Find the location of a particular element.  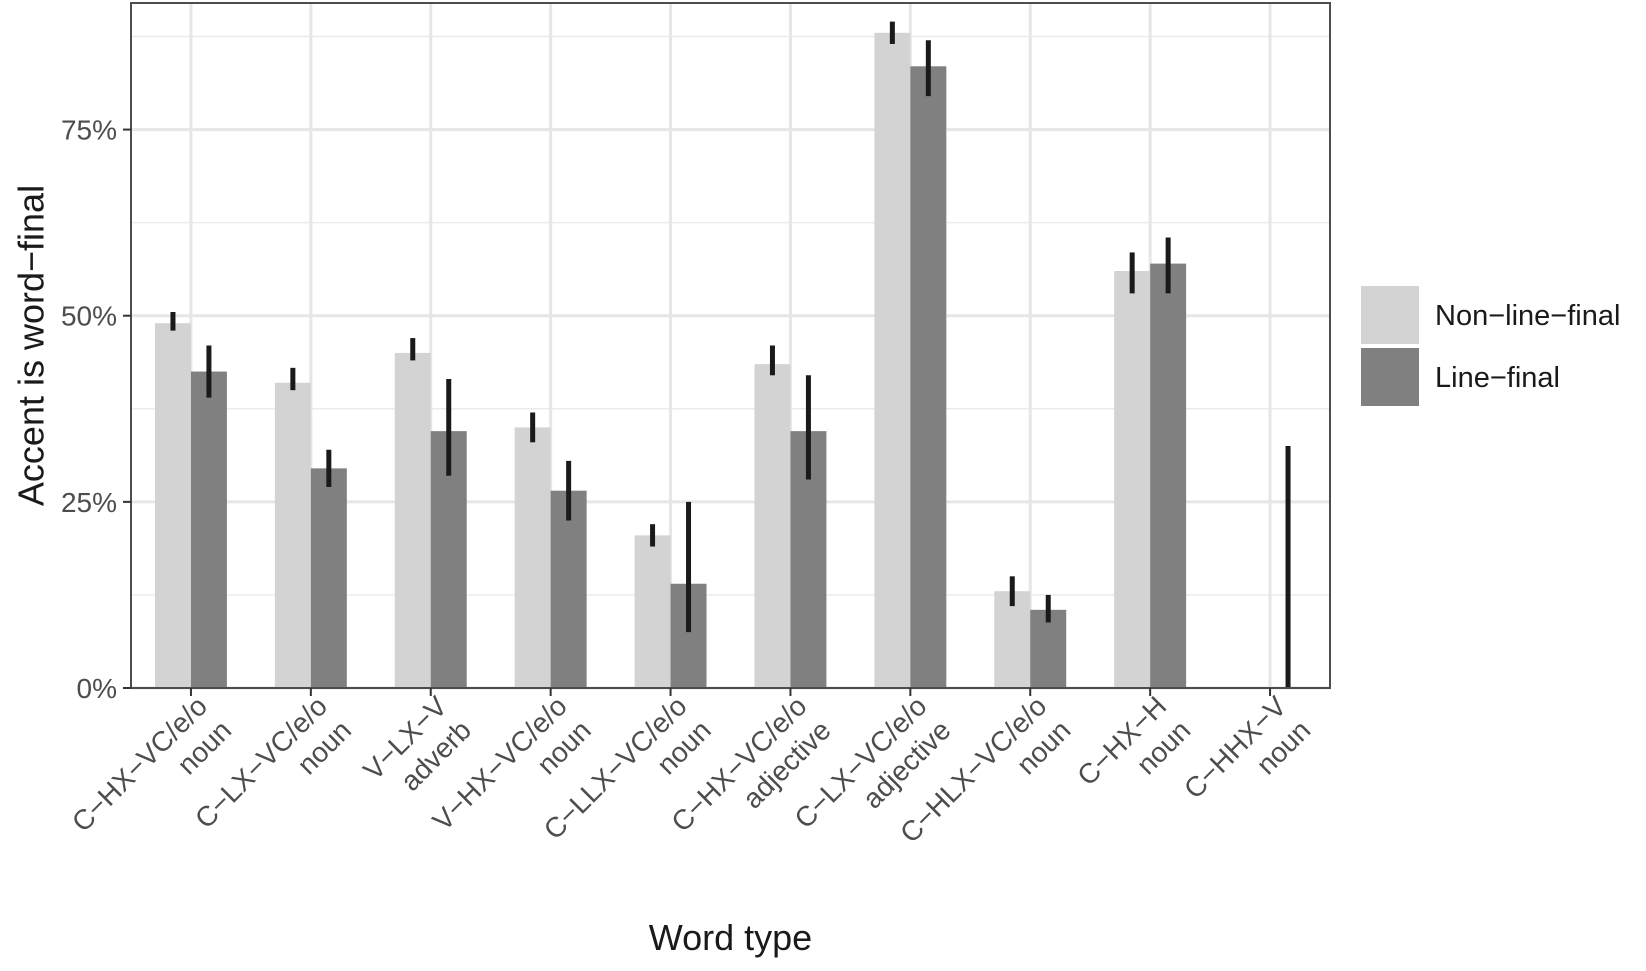

y-tick-label: 50% is located at coordinates (89, 316).